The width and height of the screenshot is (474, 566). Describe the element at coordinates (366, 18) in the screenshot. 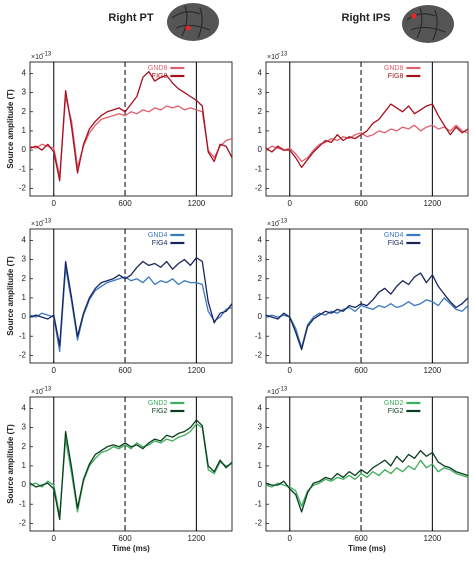

I see `column-title: Right IPS` at that location.